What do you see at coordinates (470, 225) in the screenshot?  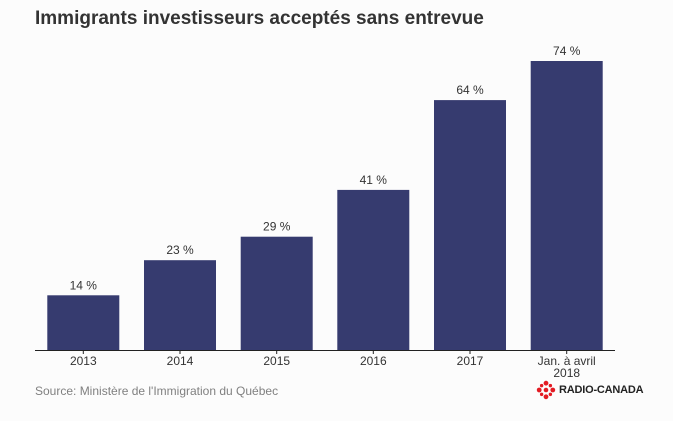 I see `bar-2017` at bounding box center [470, 225].